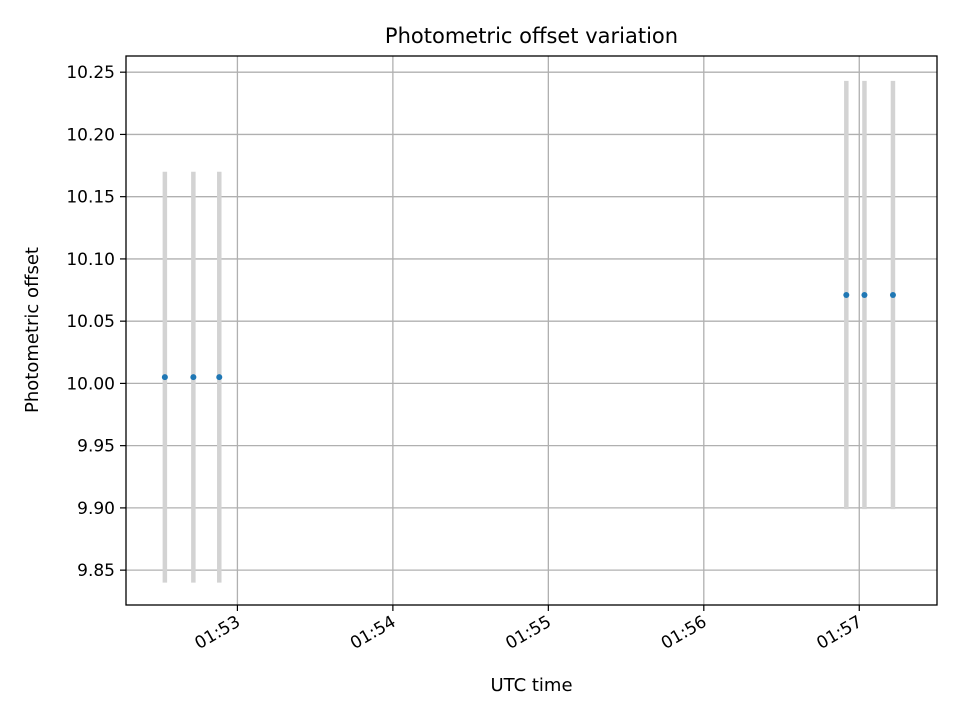 The image size is (960, 720). Describe the element at coordinates (96, 571) in the screenshot. I see `y-tick-label: 9.85` at that location.